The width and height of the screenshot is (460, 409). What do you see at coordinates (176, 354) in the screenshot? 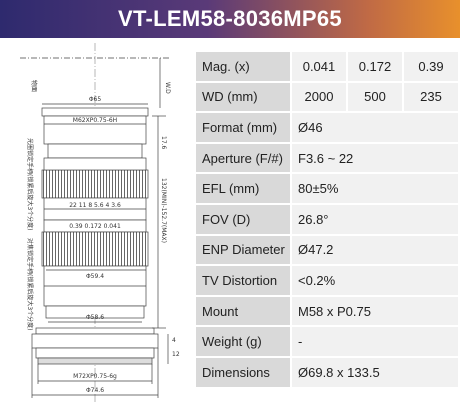
I see `mount-len-label: 12` at bounding box center [176, 354].